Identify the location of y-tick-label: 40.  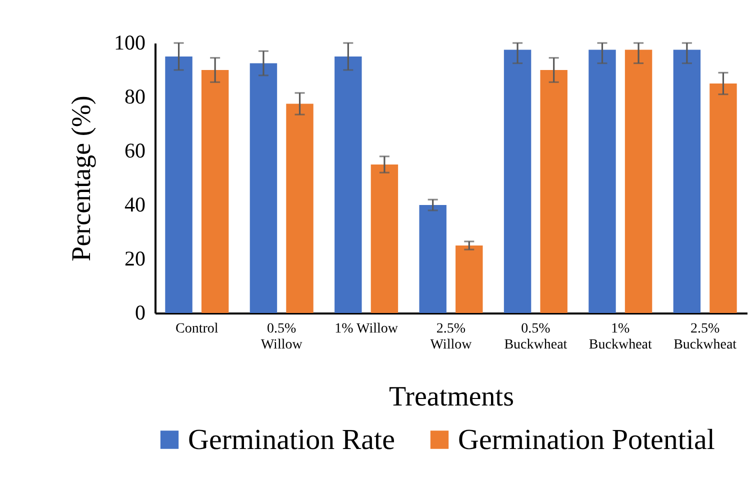
(135, 204).